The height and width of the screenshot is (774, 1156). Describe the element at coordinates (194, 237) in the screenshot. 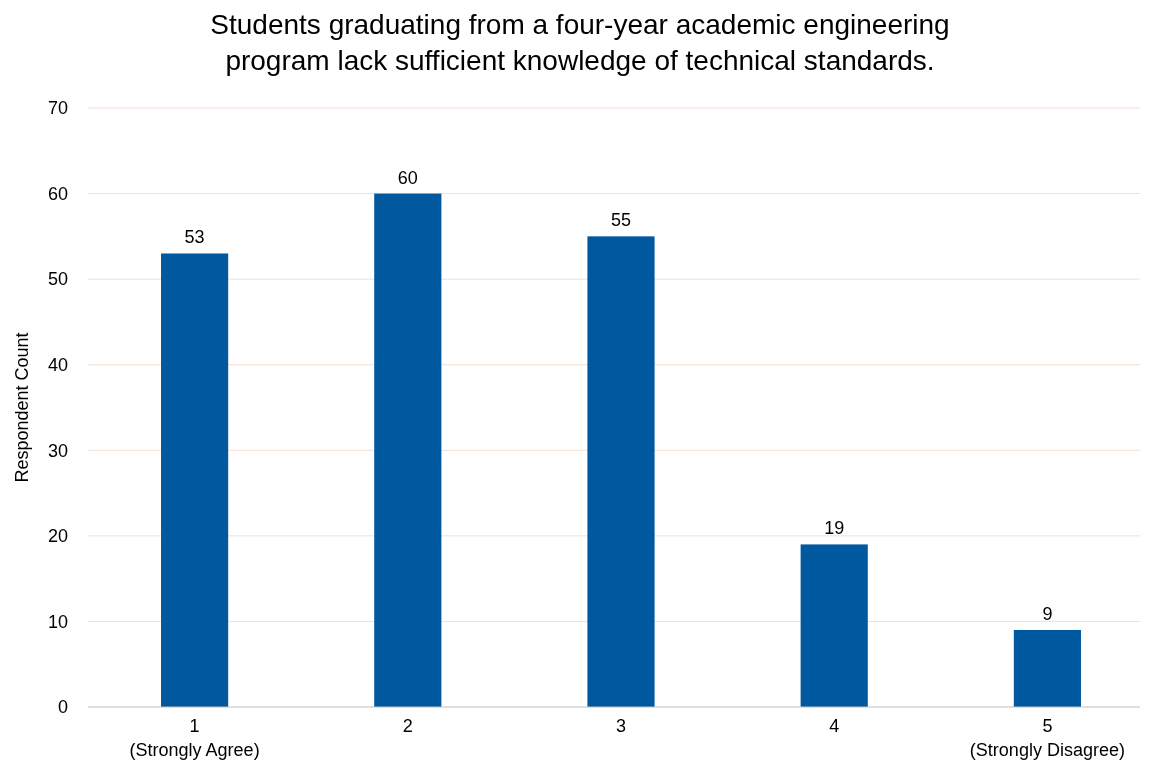

I see `data-label: 53` at that location.